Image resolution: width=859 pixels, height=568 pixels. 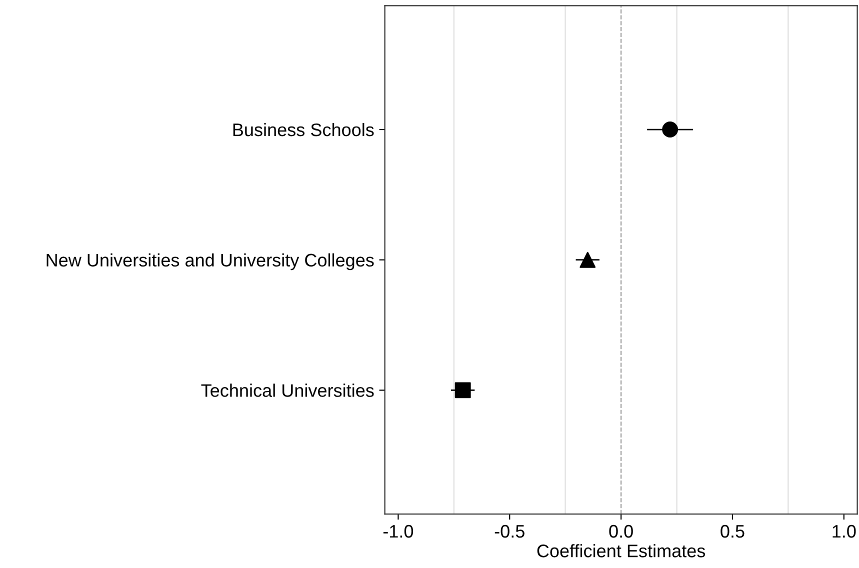 What do you see at coordinates (621, 551) in the screenshot?
I see `x-axis-title: Coefficient Estimates` at bounding box center [621, 551].